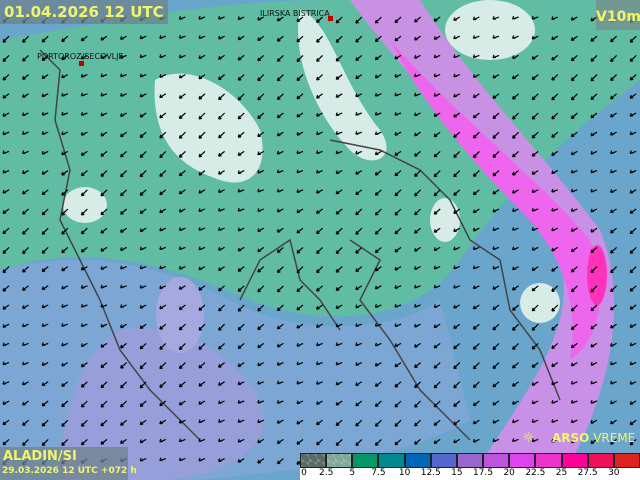  What do you see at coordinates (561, 473) in the screenshot?
I see `legend-label: 25` at bounding box center [561, 473].